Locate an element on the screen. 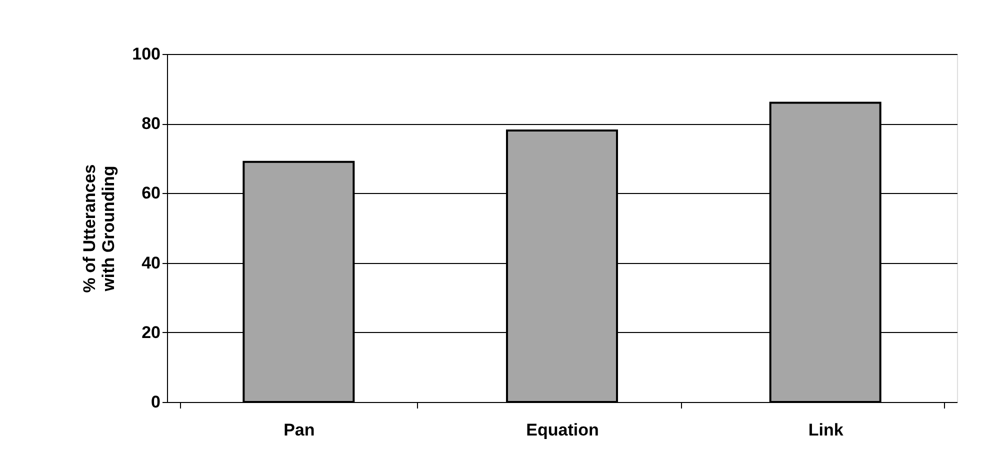  y-tick-label: 100 is located at coordinates (146, 54).